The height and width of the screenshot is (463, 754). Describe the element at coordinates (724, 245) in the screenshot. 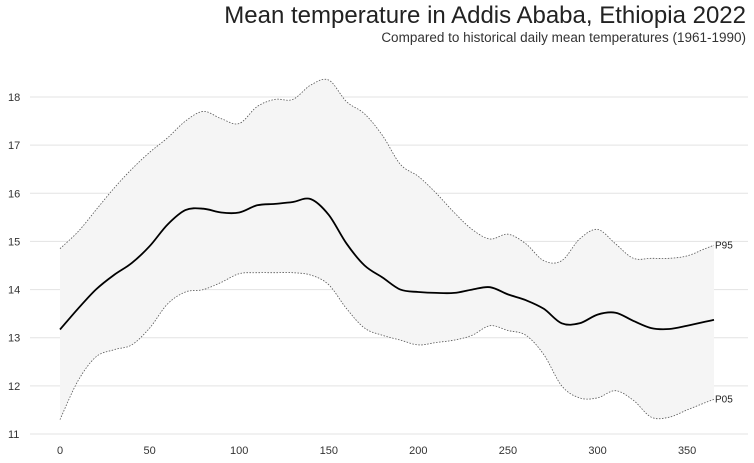

I see `annotation-p95: P95` at that location.